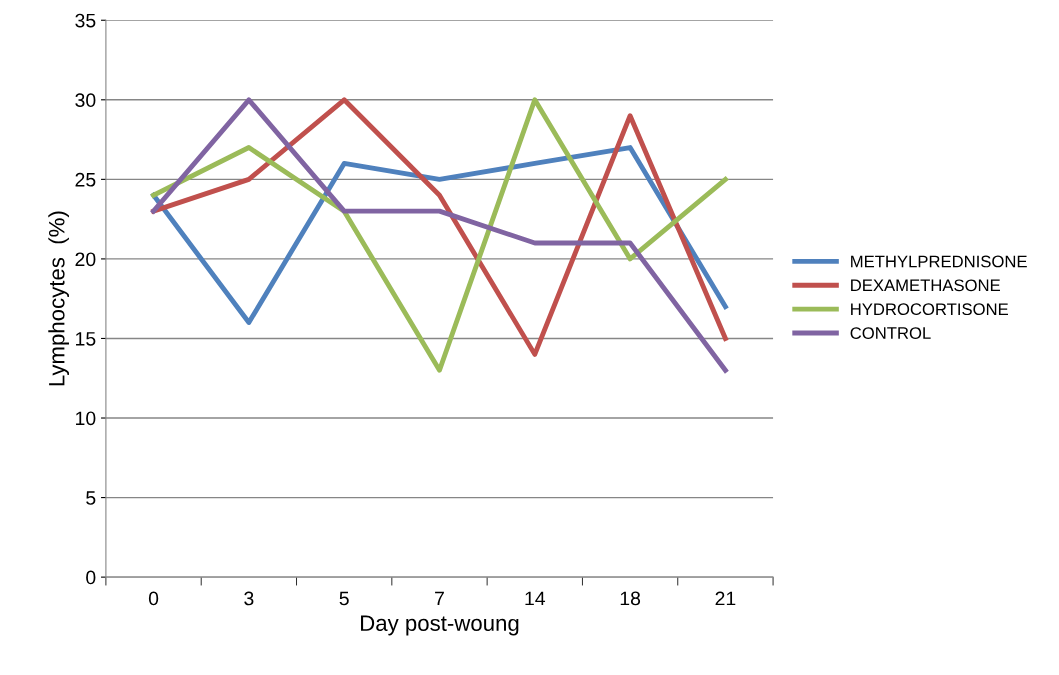 The width and height of the screenshot is (1059, 675). I want to click on x-tick-label: 7, so click(439, 598).